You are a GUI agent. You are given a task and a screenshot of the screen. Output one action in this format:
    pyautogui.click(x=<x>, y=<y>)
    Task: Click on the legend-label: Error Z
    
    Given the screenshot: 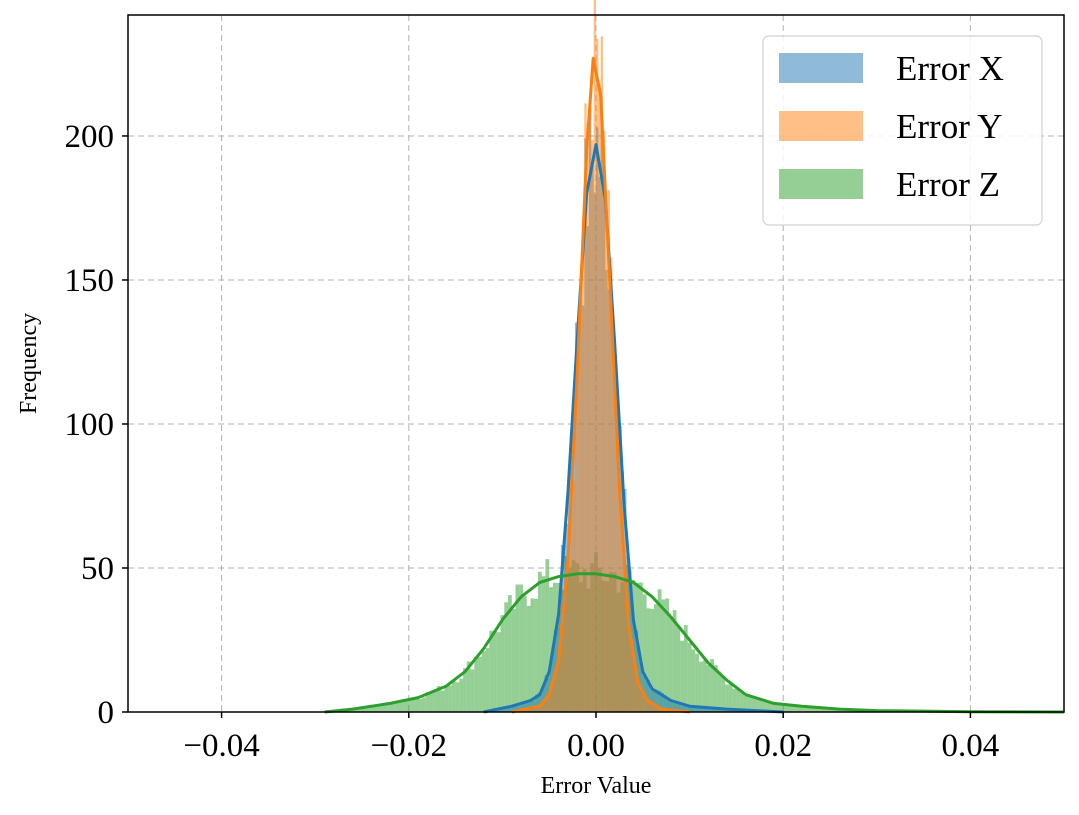 What is the action you would take?
    pyautogui.click(x=948, y=184)
    